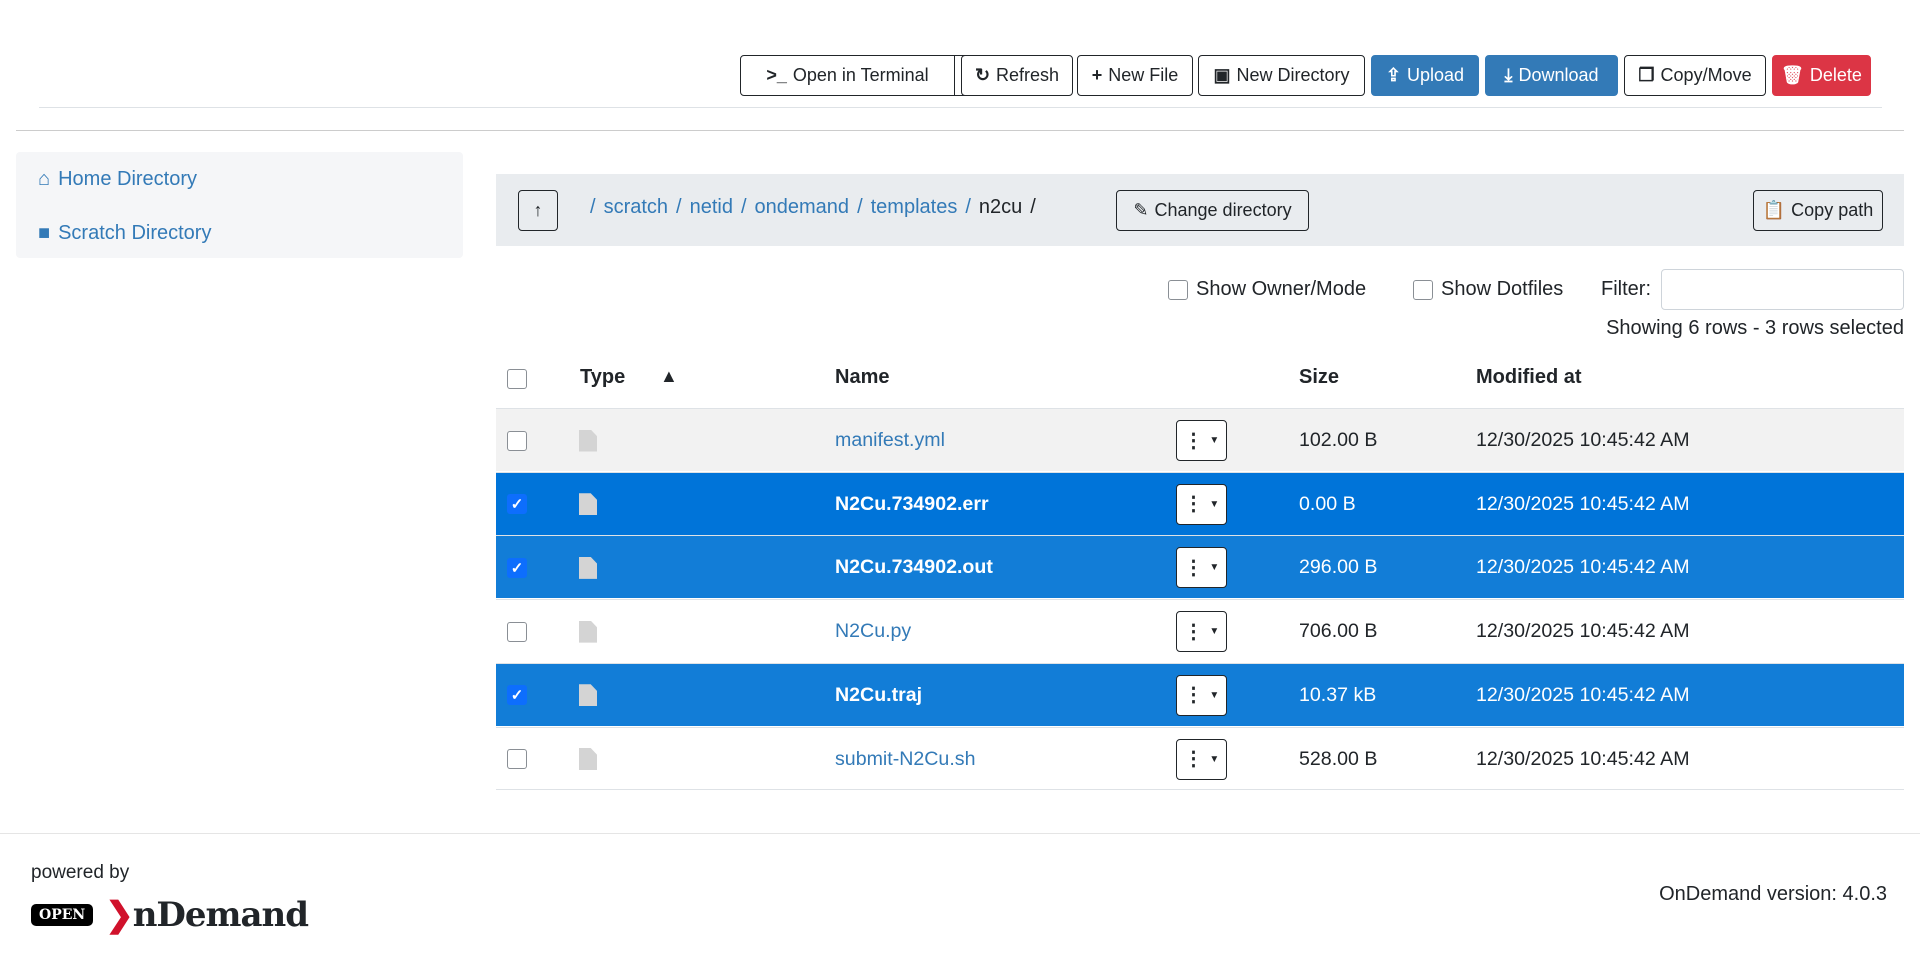 Image resolution: width=1920 pixels, height=958 pixels. What do you see at coordinates (1212, 210) in the screenshot?
I see `change-directory-button: ✎ Change directory` at bounding box center [1212, 210].